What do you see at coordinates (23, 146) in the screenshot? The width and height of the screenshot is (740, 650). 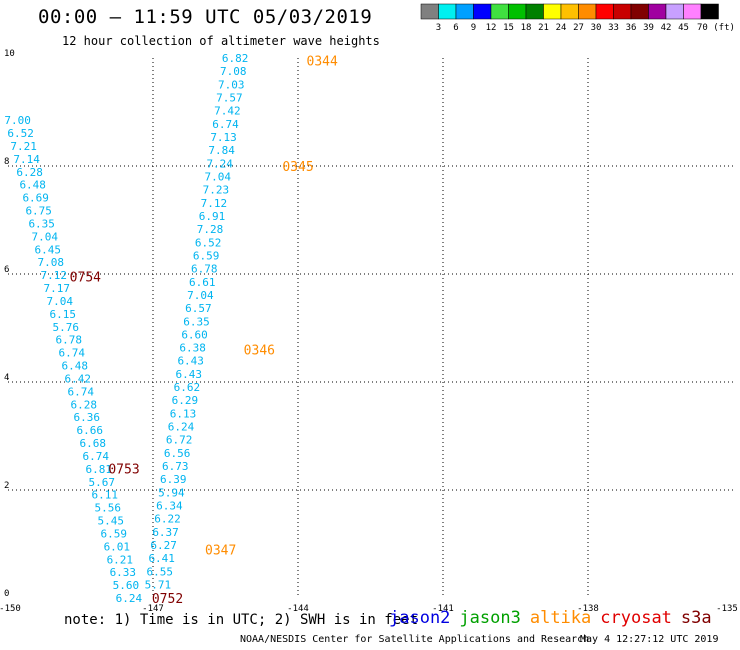 I see `swh-value-label: 7.21` at bounding box center [23, 146].